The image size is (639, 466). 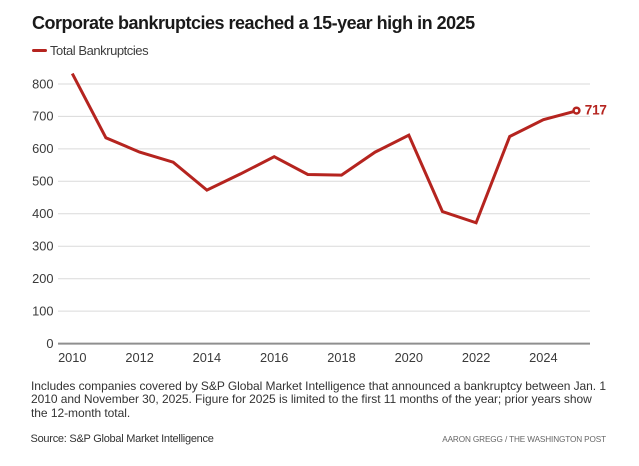 What do you see at coordinates (42, 83) in the screenshot?
I see `svg-text: 800` at bounding box center [42, 83].